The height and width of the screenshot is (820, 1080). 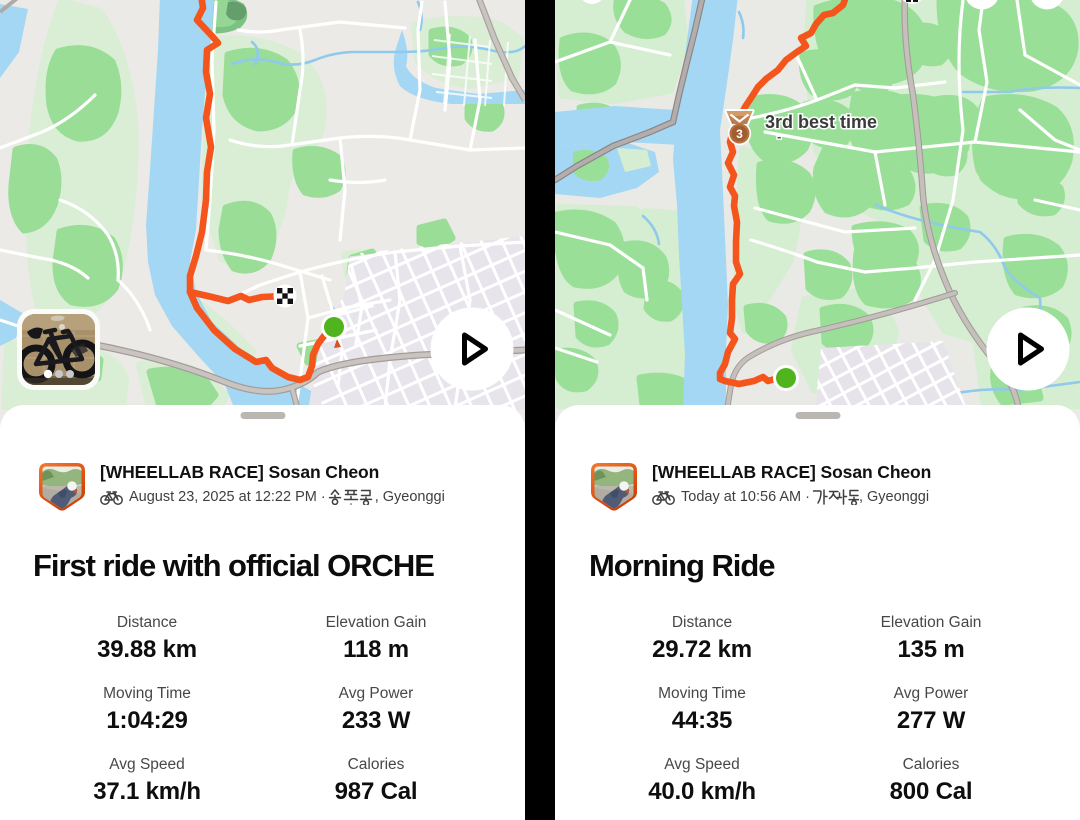 What do you see at coordinates (739, 134) in the screenshot?
I see `svg-text: 3` at bounding box center [739, 134].